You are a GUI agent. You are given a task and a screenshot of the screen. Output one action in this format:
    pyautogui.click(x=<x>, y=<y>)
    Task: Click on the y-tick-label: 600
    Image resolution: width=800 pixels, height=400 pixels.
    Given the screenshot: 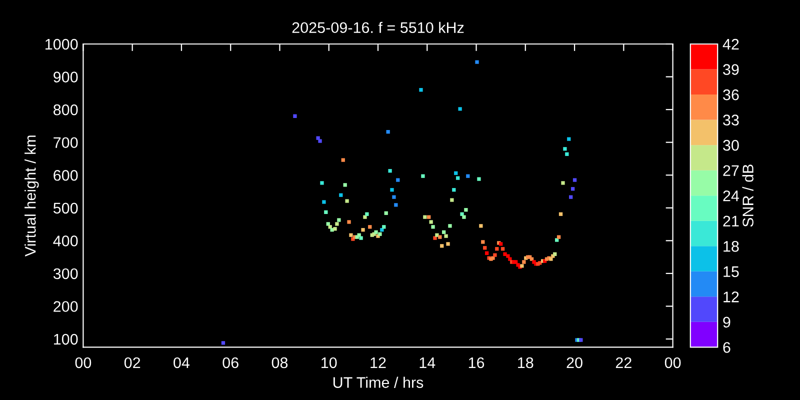 What is the action you would take?
    pyautogui.click(x=66, y=175)
    